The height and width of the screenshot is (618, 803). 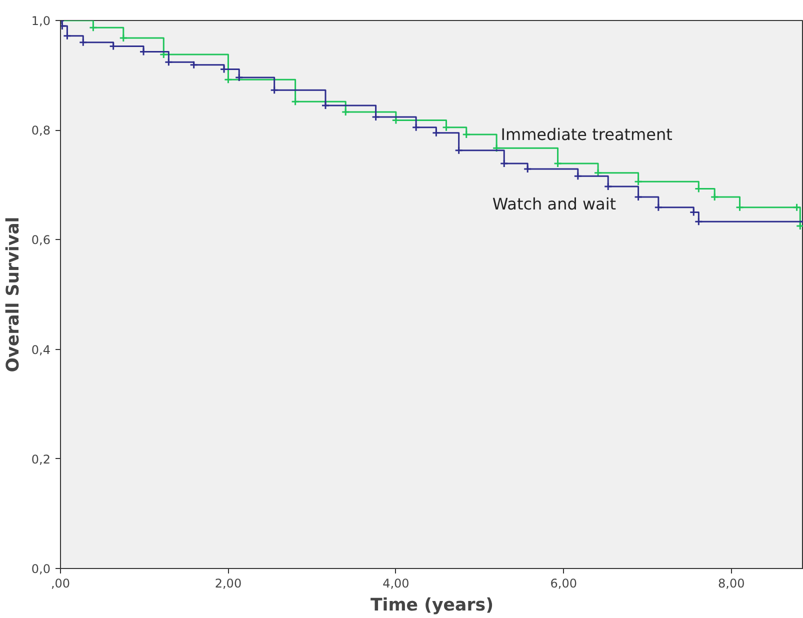 I want to click on series-label: Watch and wait, so click(x=554, y=204).